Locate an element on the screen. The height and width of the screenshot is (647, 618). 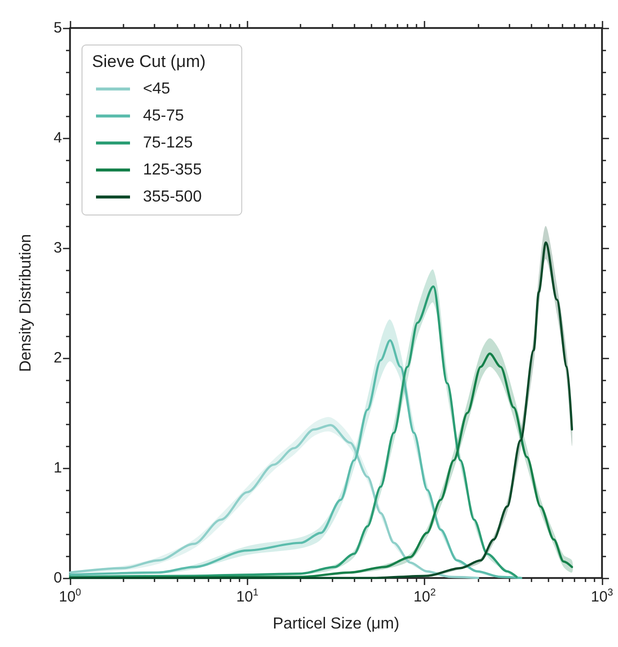
y-axis-title: Density Distribution is located at coordinates (26, 303).